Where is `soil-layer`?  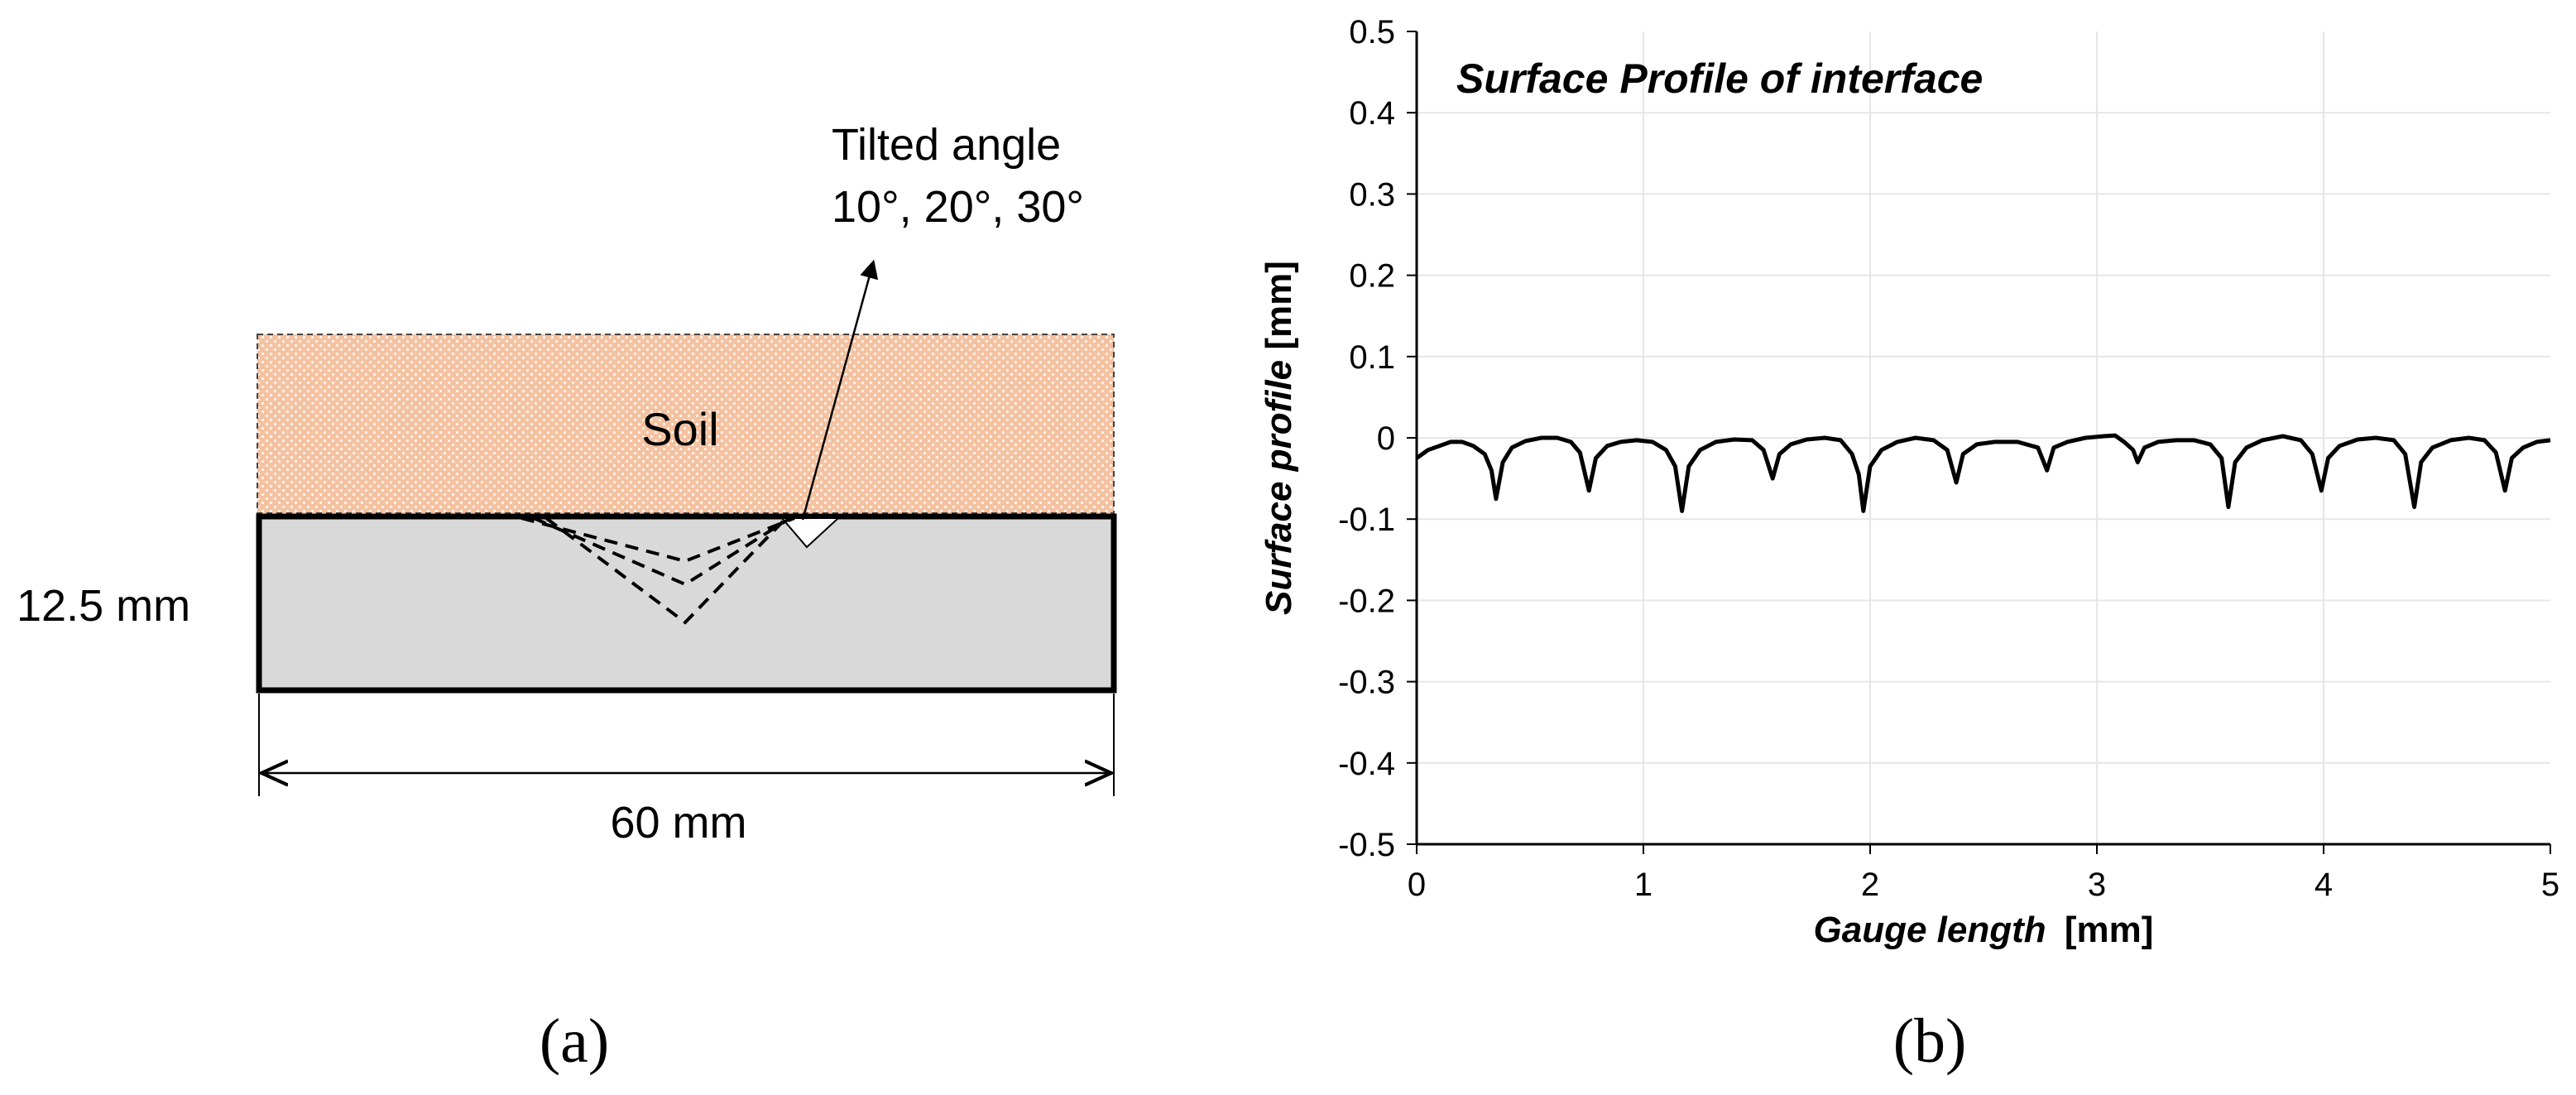 soil-layer is located at coordinates (686, 424).